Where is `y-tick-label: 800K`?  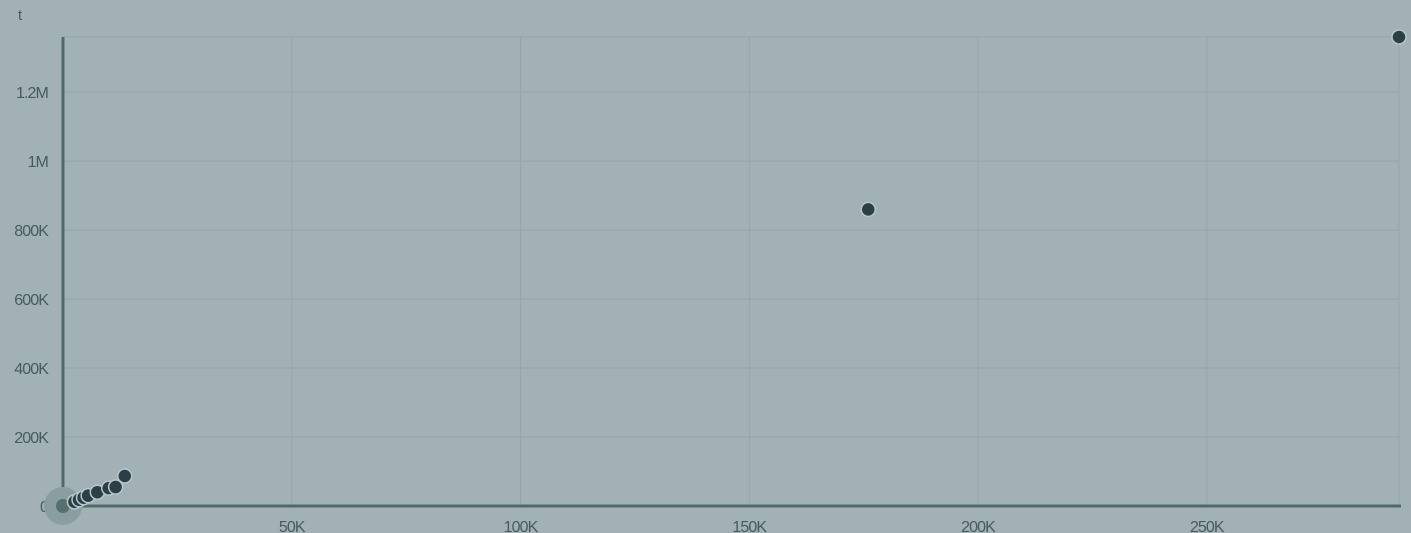 y-tick-label: 800K is located at coordinates (31, 231).